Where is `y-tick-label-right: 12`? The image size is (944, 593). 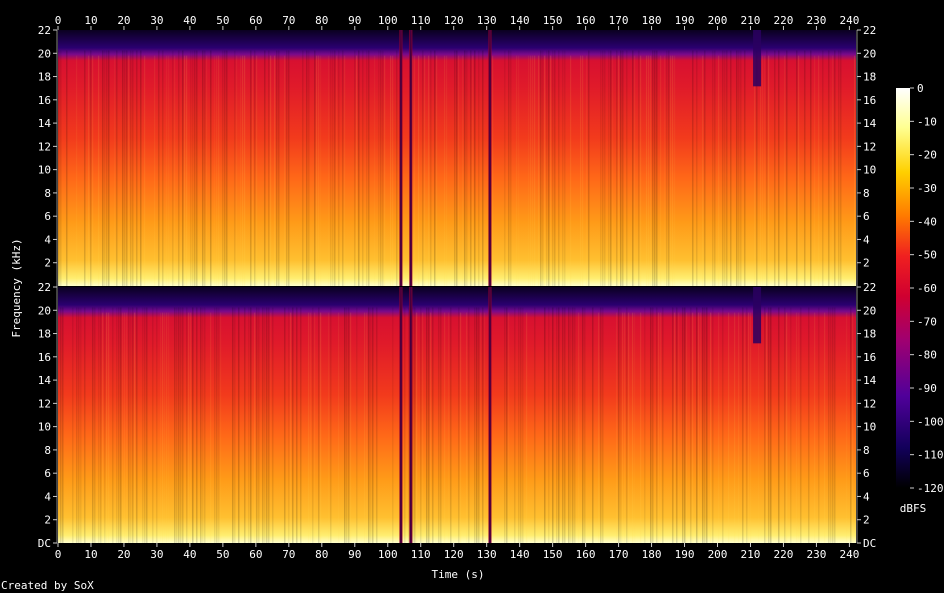 y-tick-label-right: 12 is located at coordinates (869, 403).